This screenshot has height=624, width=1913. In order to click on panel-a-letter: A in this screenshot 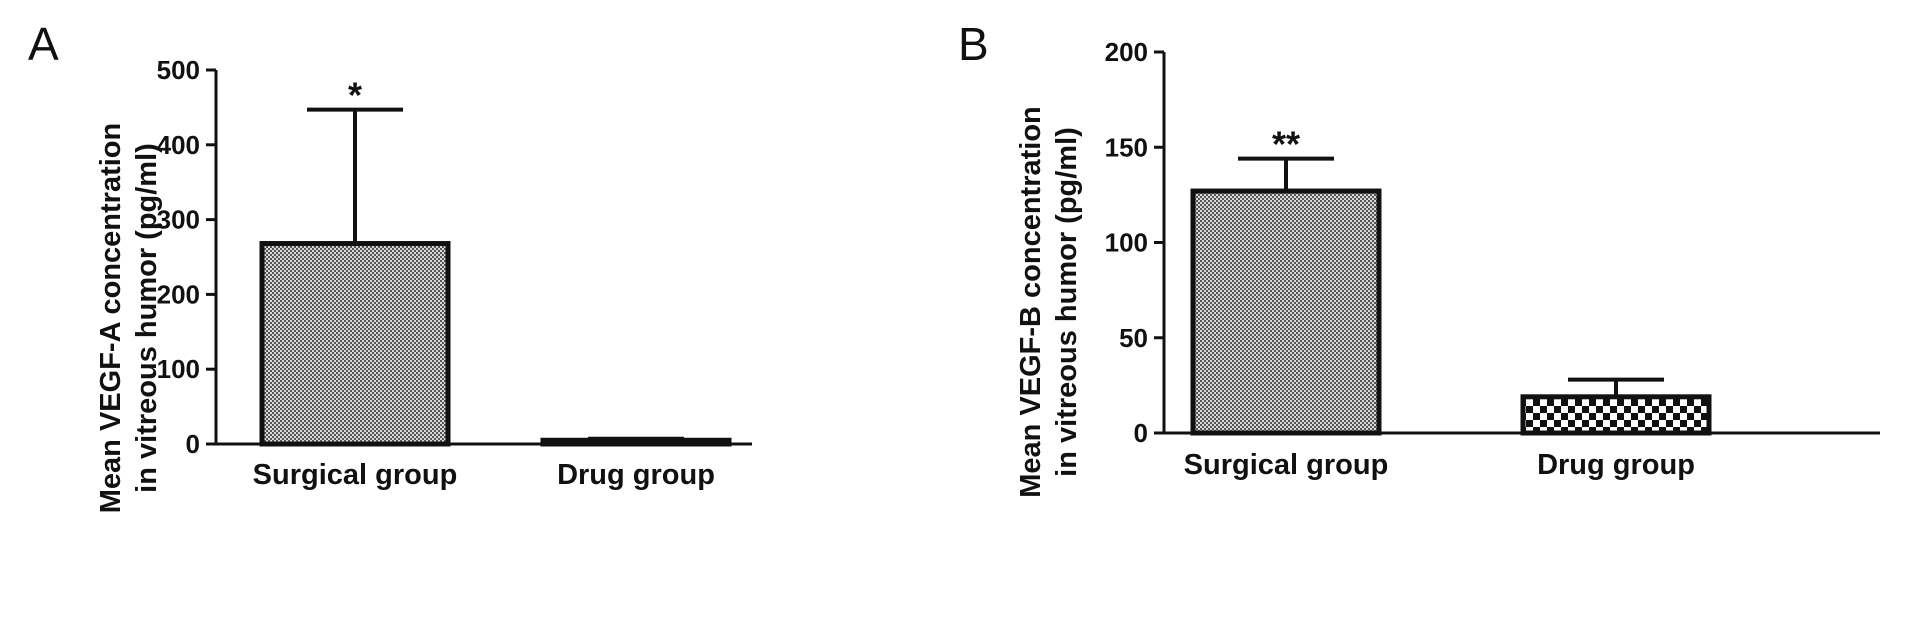, I will do `click(43, 44)`.